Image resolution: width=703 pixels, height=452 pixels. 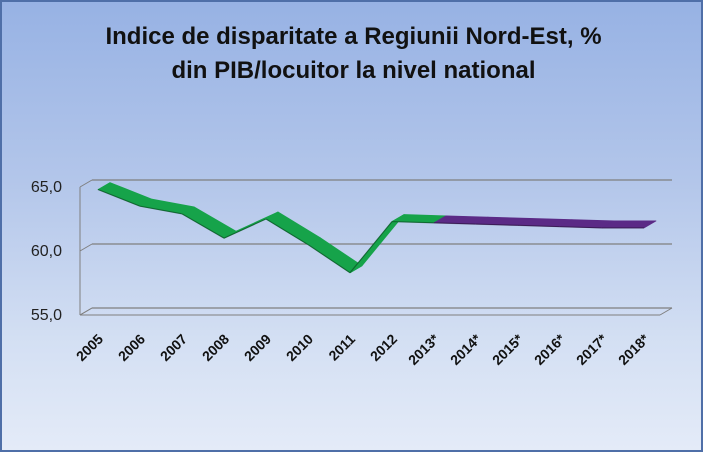 I want to click on x-tick-label: 2007, so click(x=173, y=347).